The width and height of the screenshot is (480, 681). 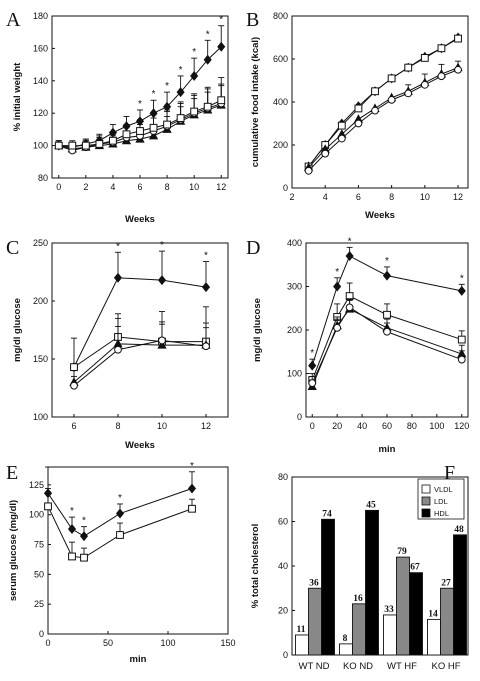 What do you see at coordinates (389, 610) in the screenshot?
I see `bar-value-label: 33` at bounding box center [389, 610].